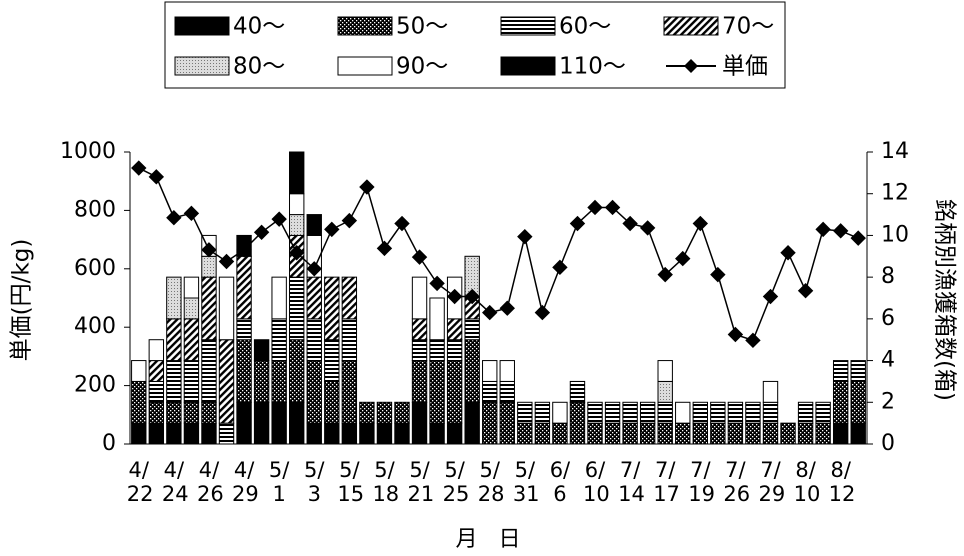 This screenshot has width=964, height=556. What do you see at coordinates (95, 385) in the screenshot?
I see `y-tick-label: 200` at bounding box center [95, 385].